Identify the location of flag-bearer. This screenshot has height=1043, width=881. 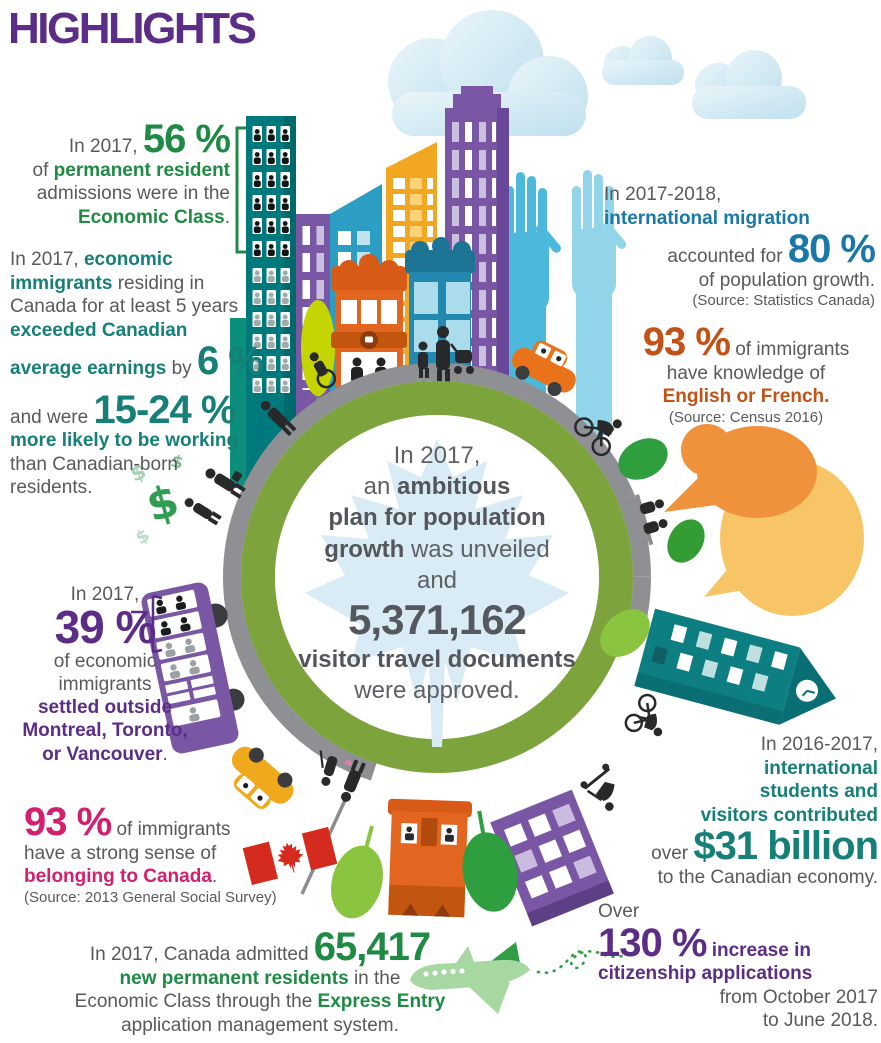
(304, 822).